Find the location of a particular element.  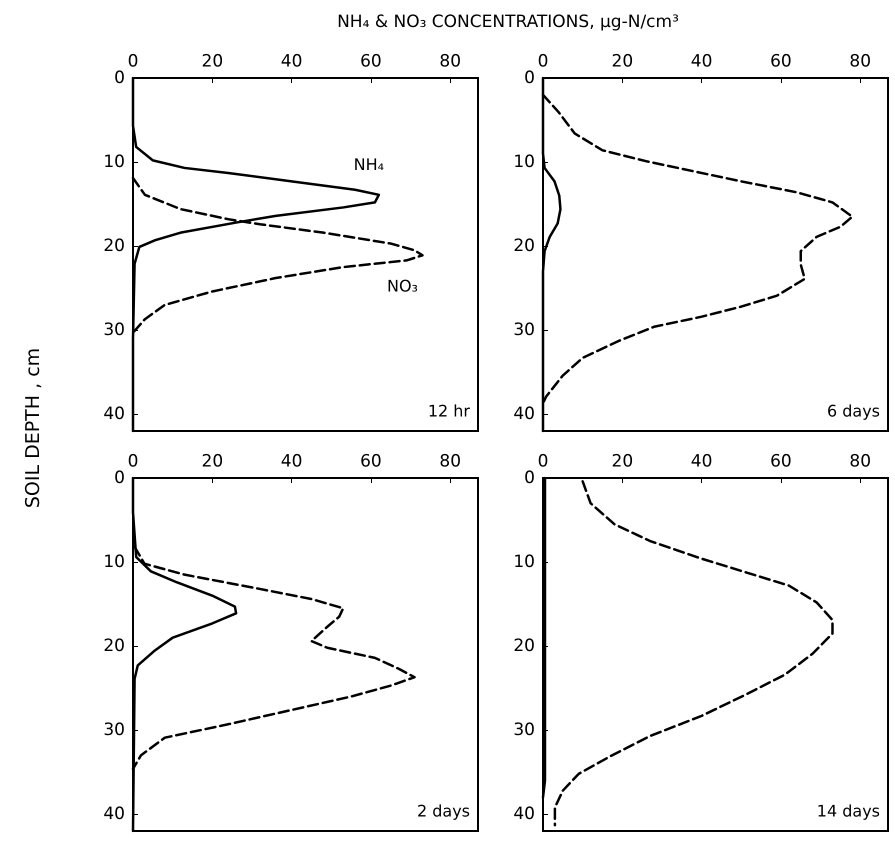

series-label: NO₃ is located at coordinates (402, 286).